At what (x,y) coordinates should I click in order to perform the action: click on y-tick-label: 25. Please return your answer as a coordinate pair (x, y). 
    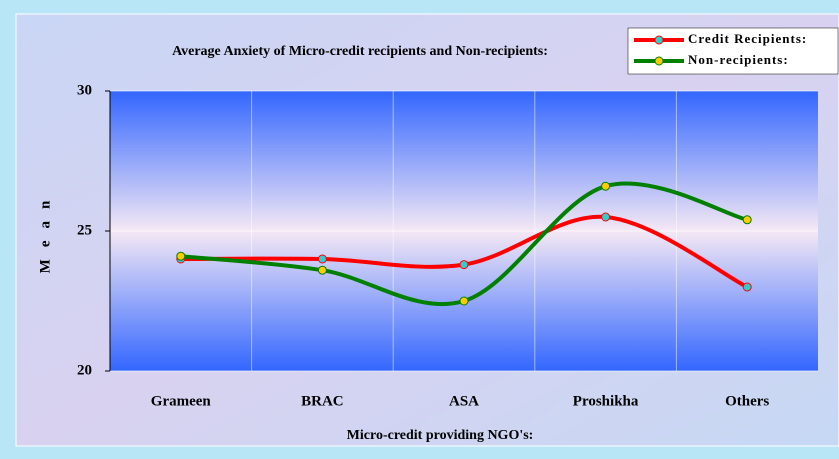
    Looking at the image, I should click on (84, 230).